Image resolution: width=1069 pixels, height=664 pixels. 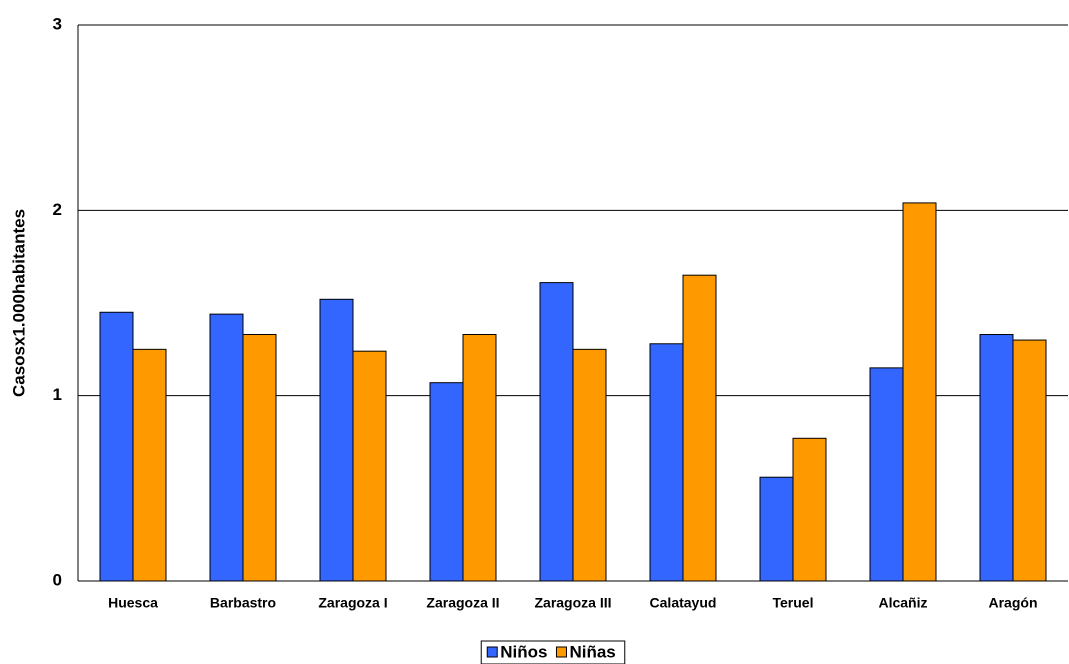 I want to click on x-tick-label: Huesca, so click(x=133, y=603).